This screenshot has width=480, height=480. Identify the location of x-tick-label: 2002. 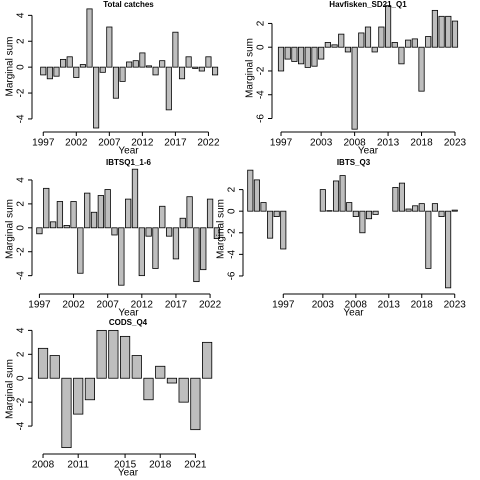
(76, 143).